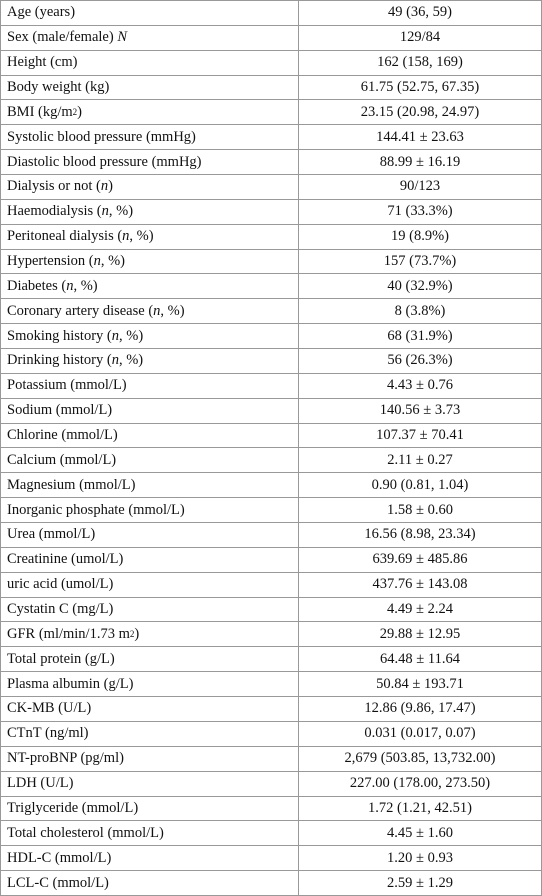  Describe the element at coordinates (271, 535) in the screenshot. I see `table-row: Urea (mmol/L) 16.56 (8.98, 23.34)` at that location.